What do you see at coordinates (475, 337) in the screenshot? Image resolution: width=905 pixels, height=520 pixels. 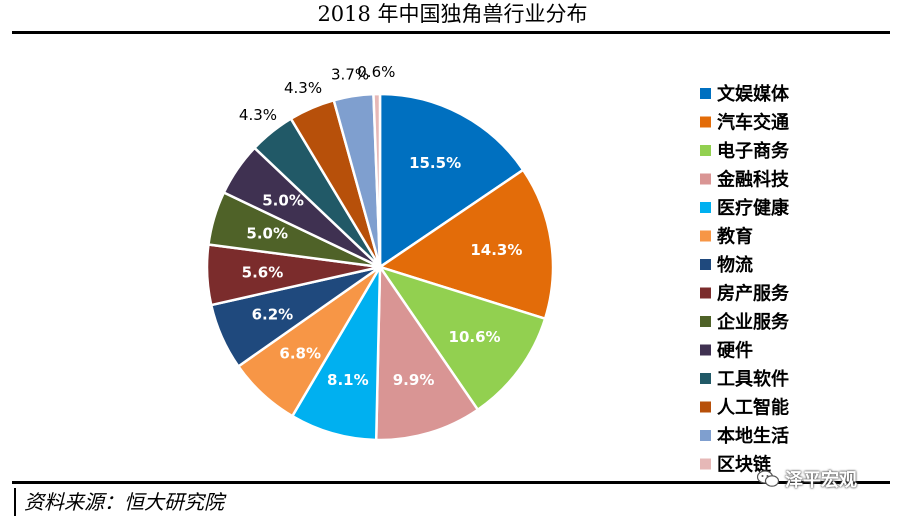 I see `slice-data-label: 10.6%` at bounding box center [475, 337].